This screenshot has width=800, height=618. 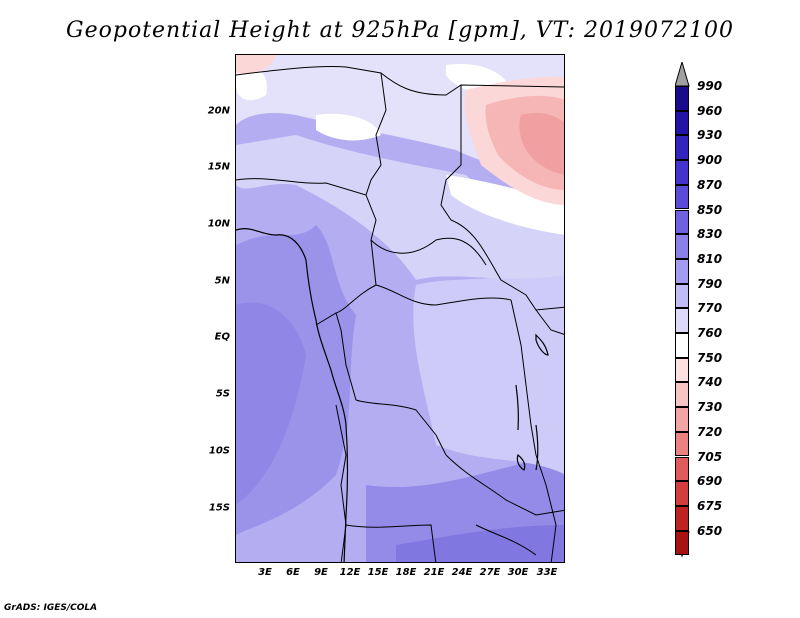 What do you see at coordinates (682, 74) in the screenshot?
I see `colorbar-top-arrow` at bounding box center [682, 74].